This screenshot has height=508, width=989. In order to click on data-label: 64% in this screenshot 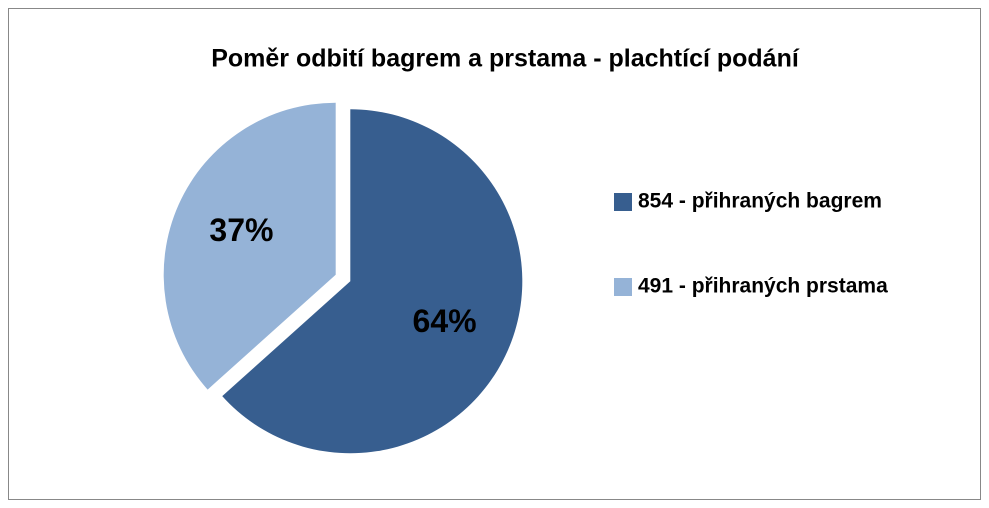, I will do `click(445, 321)`.